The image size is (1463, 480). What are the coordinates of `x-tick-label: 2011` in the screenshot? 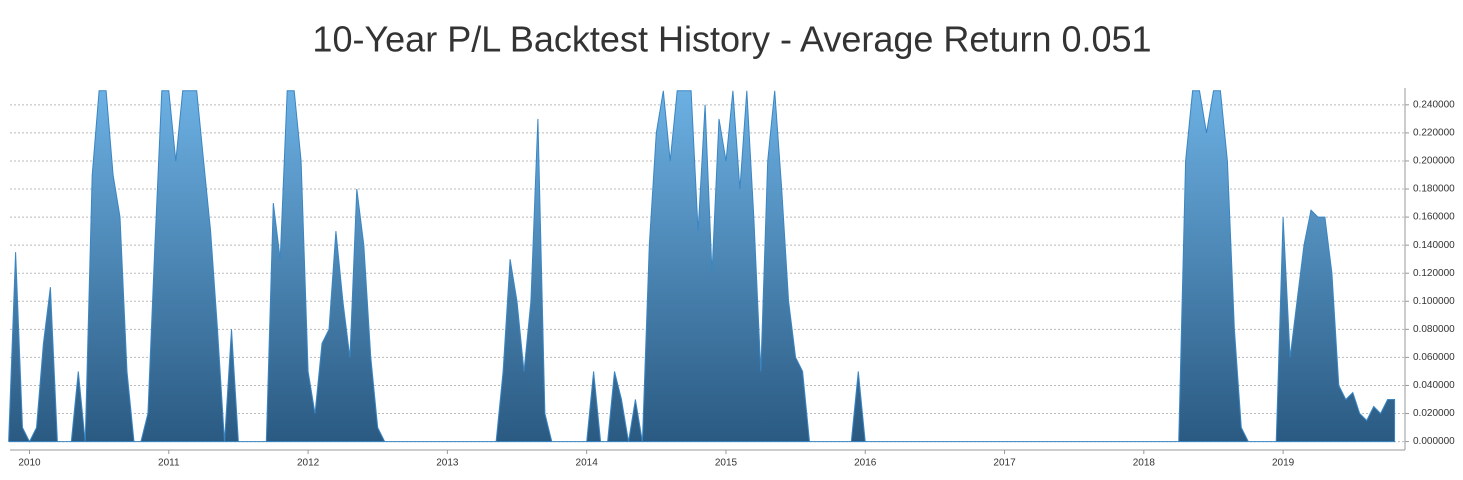 It's located at (169, 463).